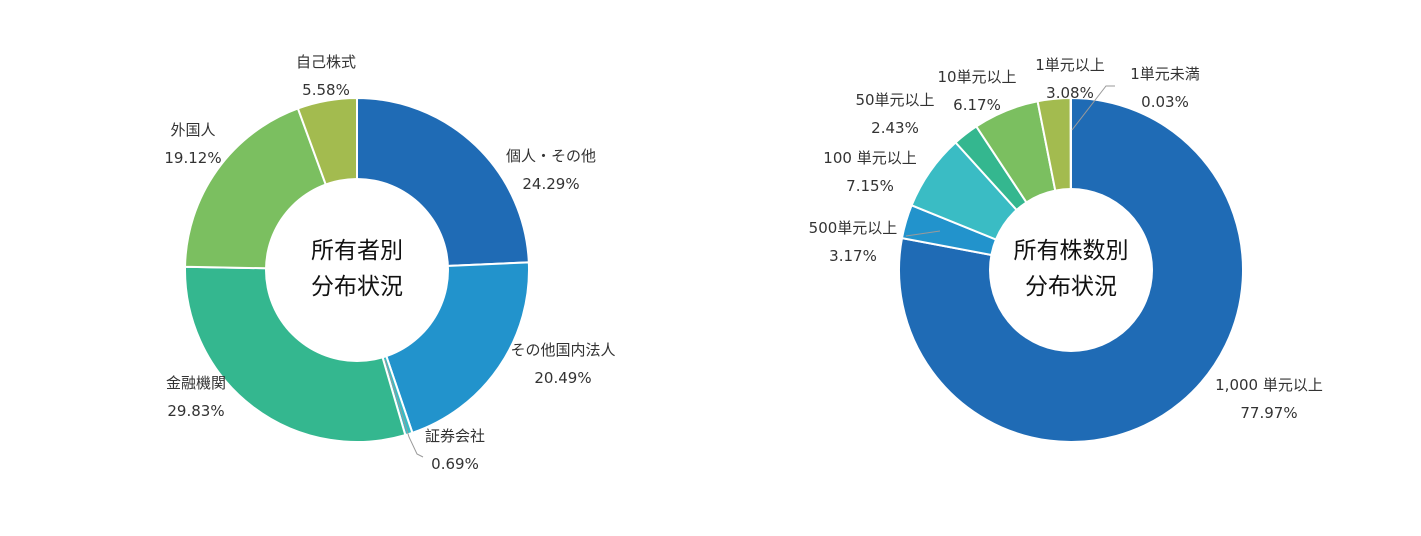 This screenshot has width=1421, height=536. What do you see at coordinates (550, 184) in the screenshot?
I see `slice-value-label-1: 24.29%` at bounding box center [550, 184].